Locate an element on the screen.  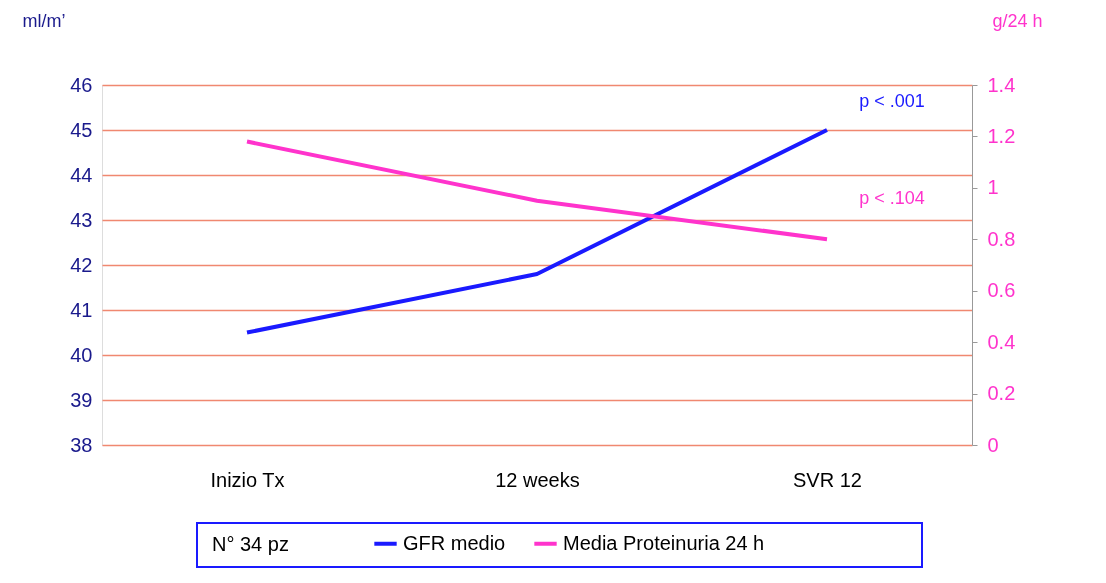
y2-tick-label: 0.4 is located at coordinates (1001, 341).